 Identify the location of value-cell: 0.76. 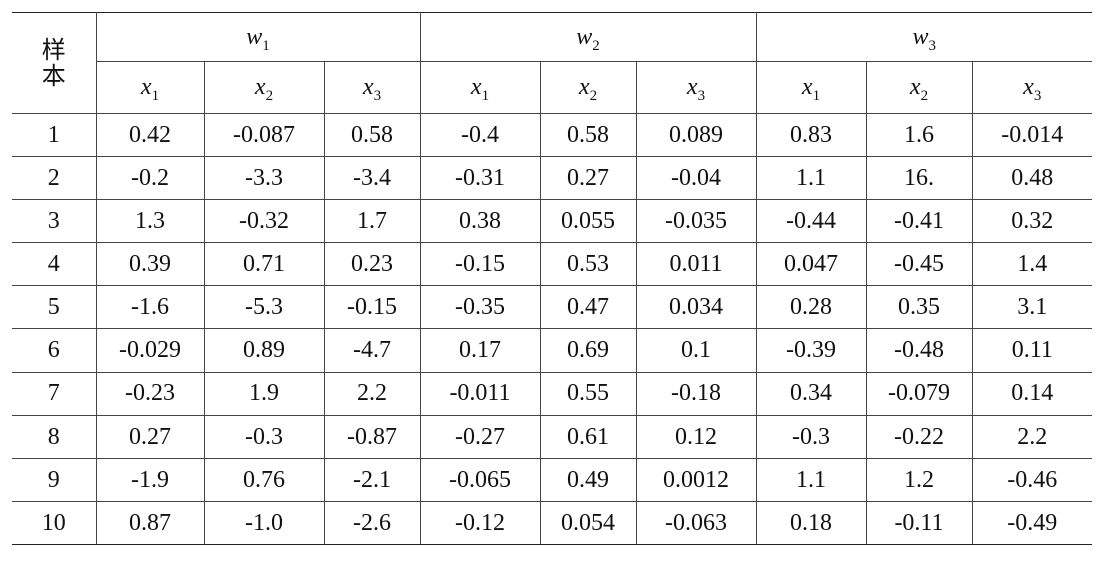
(264, 479).